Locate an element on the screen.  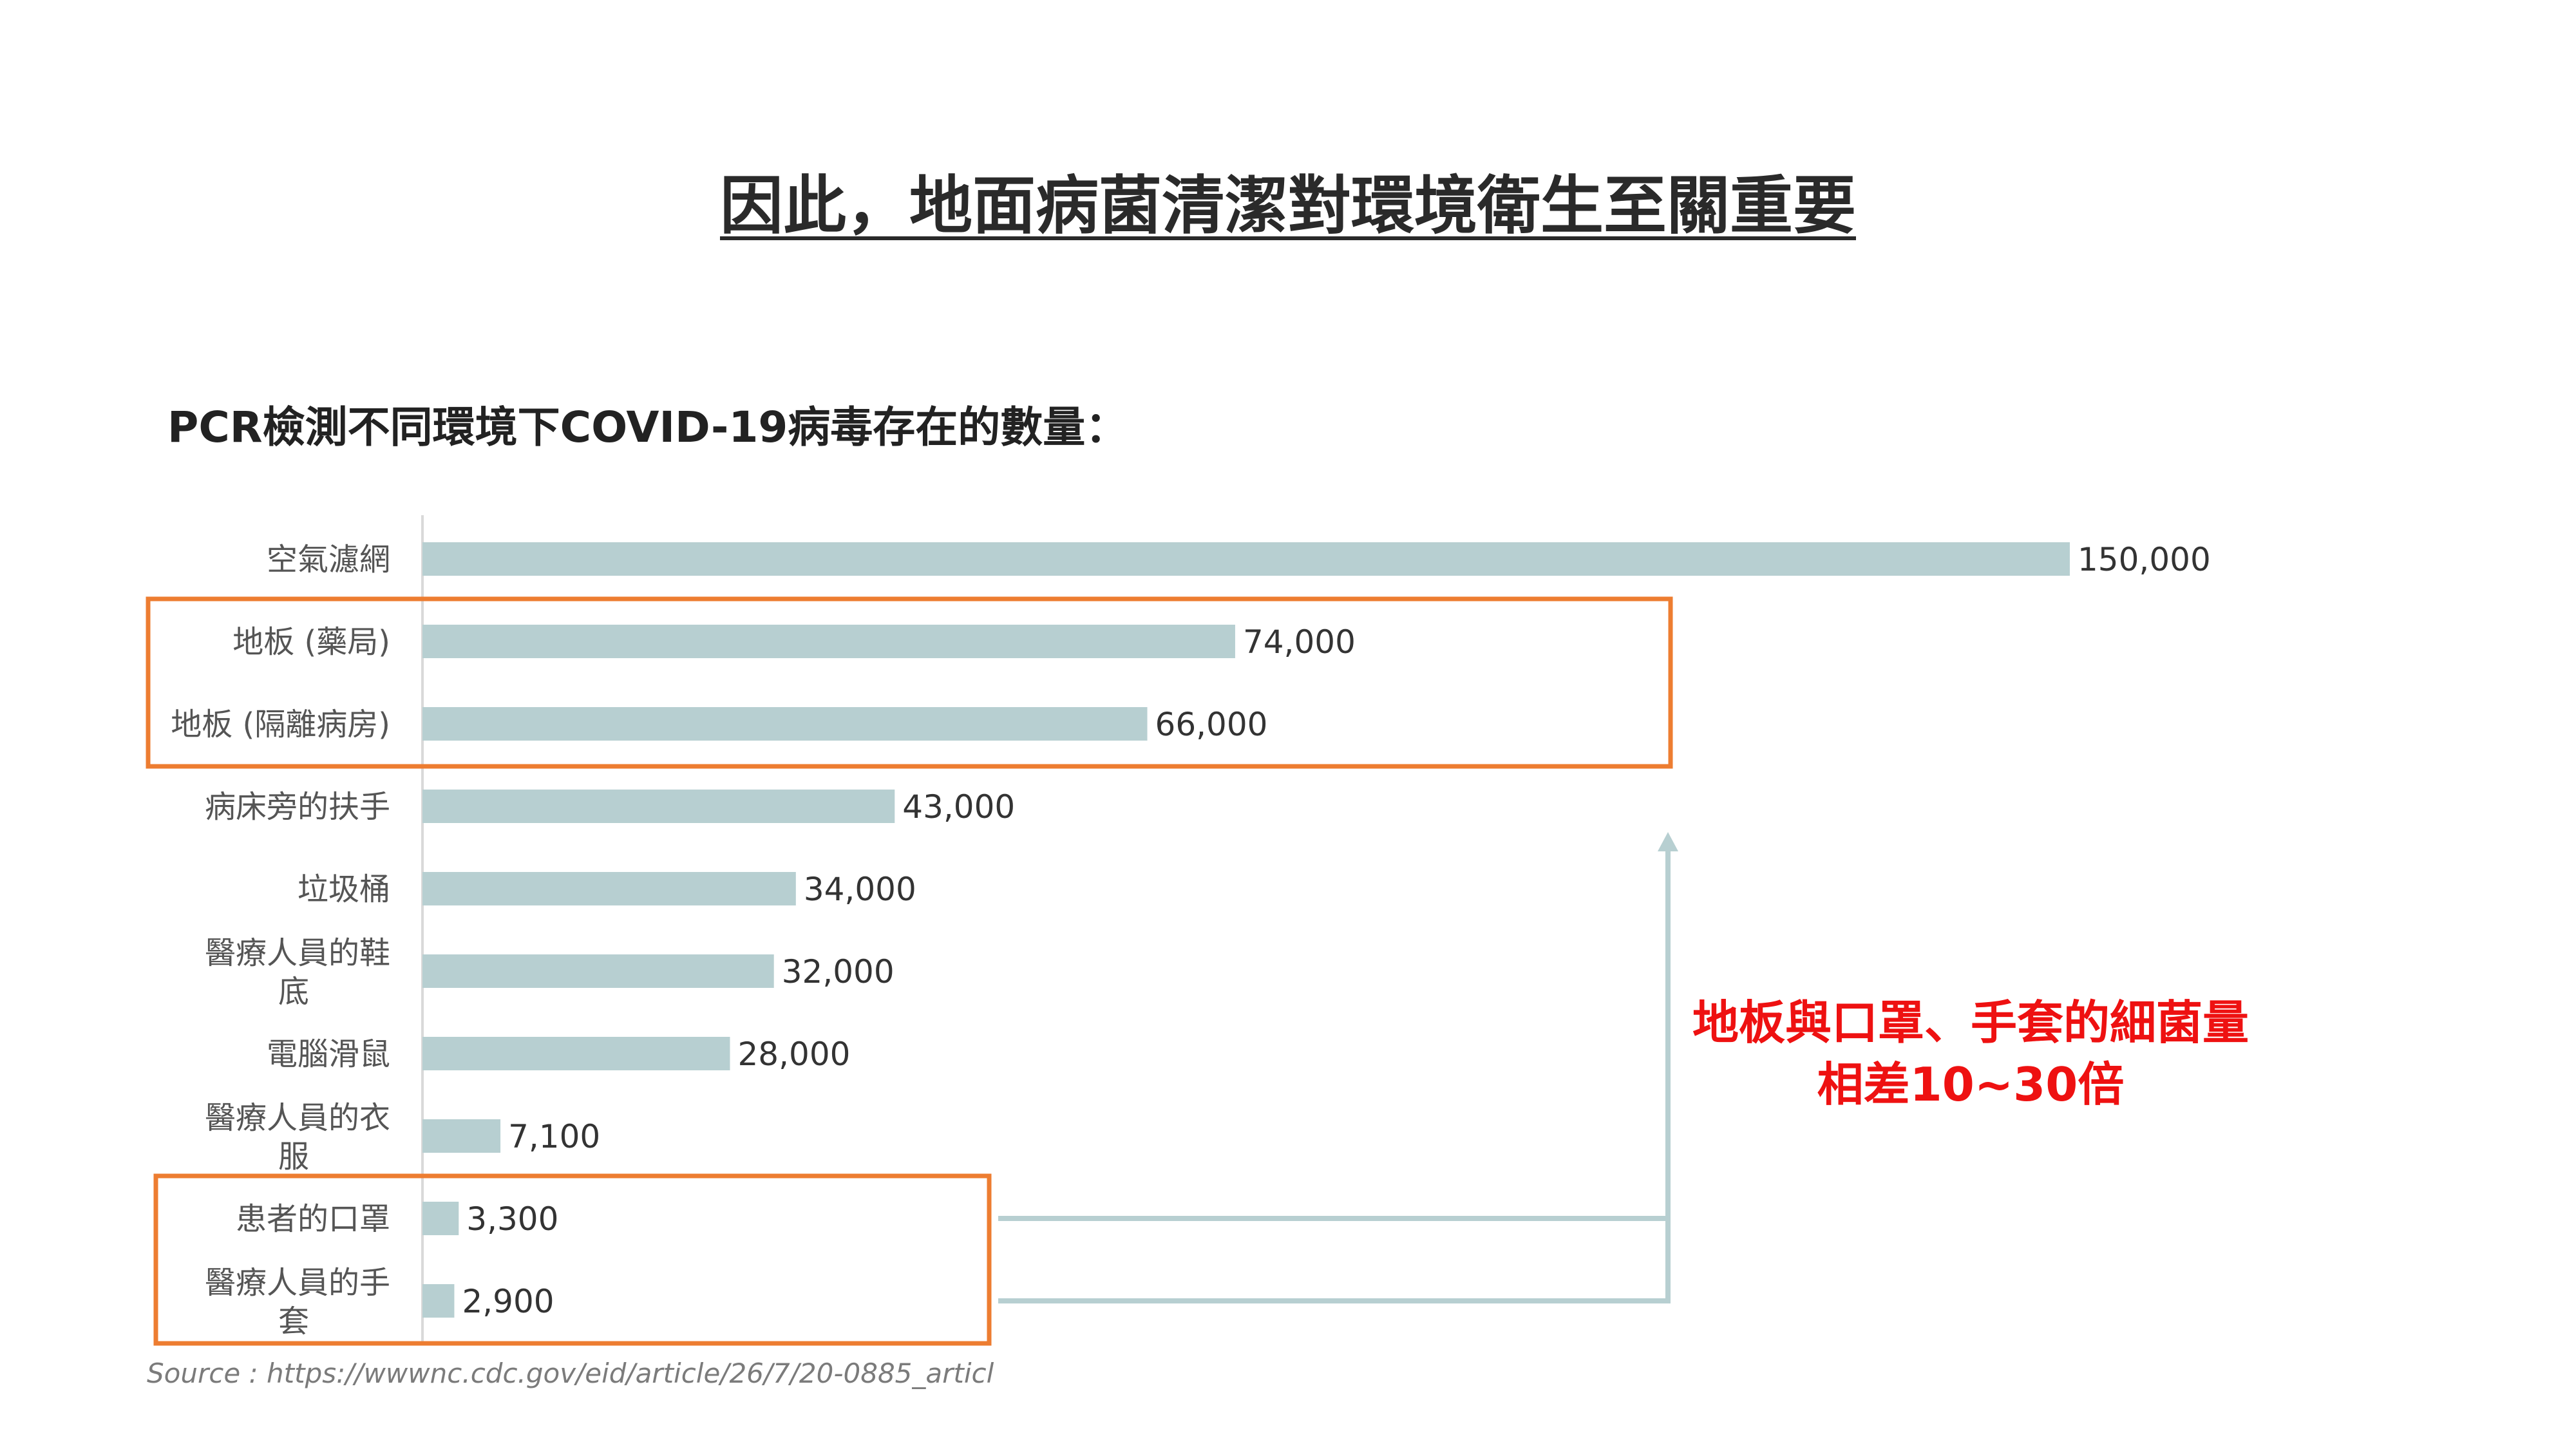
callout-text: 地板與口罩、手套的細菌量 相差10~30倍 is located at coordinates (1971, 1053).